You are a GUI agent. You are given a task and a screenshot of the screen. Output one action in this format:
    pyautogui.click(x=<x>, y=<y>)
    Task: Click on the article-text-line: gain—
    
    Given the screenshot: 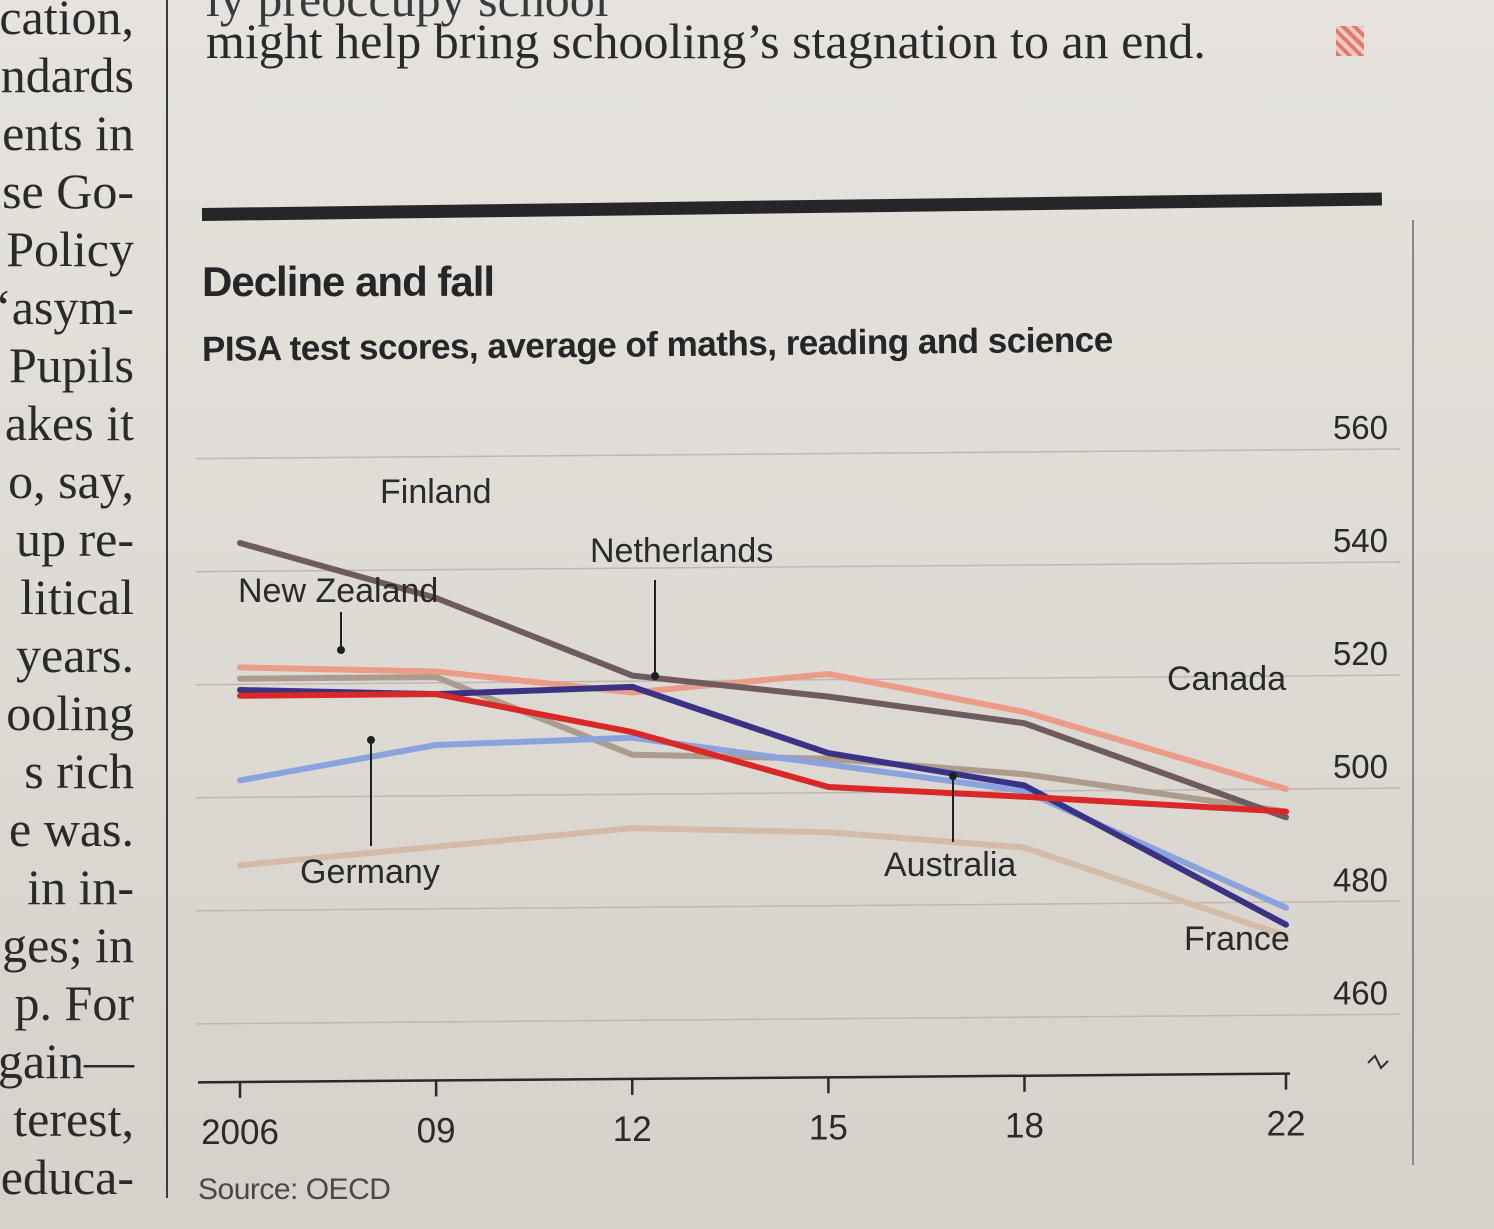 What is the action you would take?
    pyautogui.click(x=67, y=1061)
    